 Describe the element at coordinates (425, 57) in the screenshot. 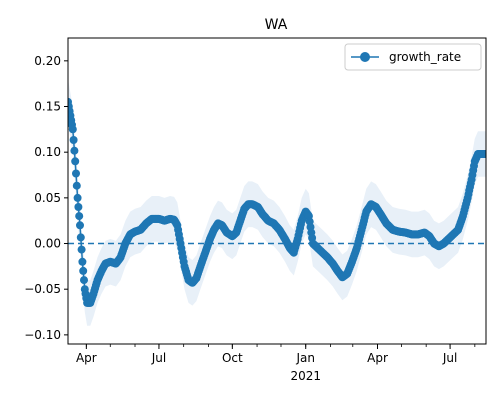

I see `legend-entry-growth-rate: growth_rate` at that location.